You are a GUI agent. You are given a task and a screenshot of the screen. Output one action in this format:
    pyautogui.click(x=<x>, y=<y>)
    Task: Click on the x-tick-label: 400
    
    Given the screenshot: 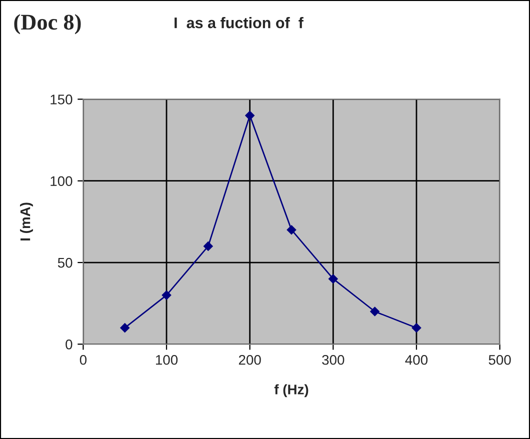 What is the action you would take?
    pyautogui.click(x=416, y=359)
    